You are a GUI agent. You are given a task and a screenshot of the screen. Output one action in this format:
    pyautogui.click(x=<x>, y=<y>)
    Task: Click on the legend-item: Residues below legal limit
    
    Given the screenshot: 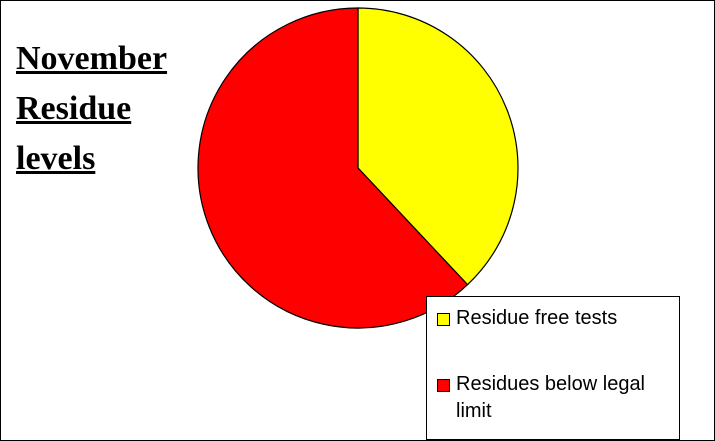 What is the action you would take?
    pyautogui.click(x=554, y=399)
    